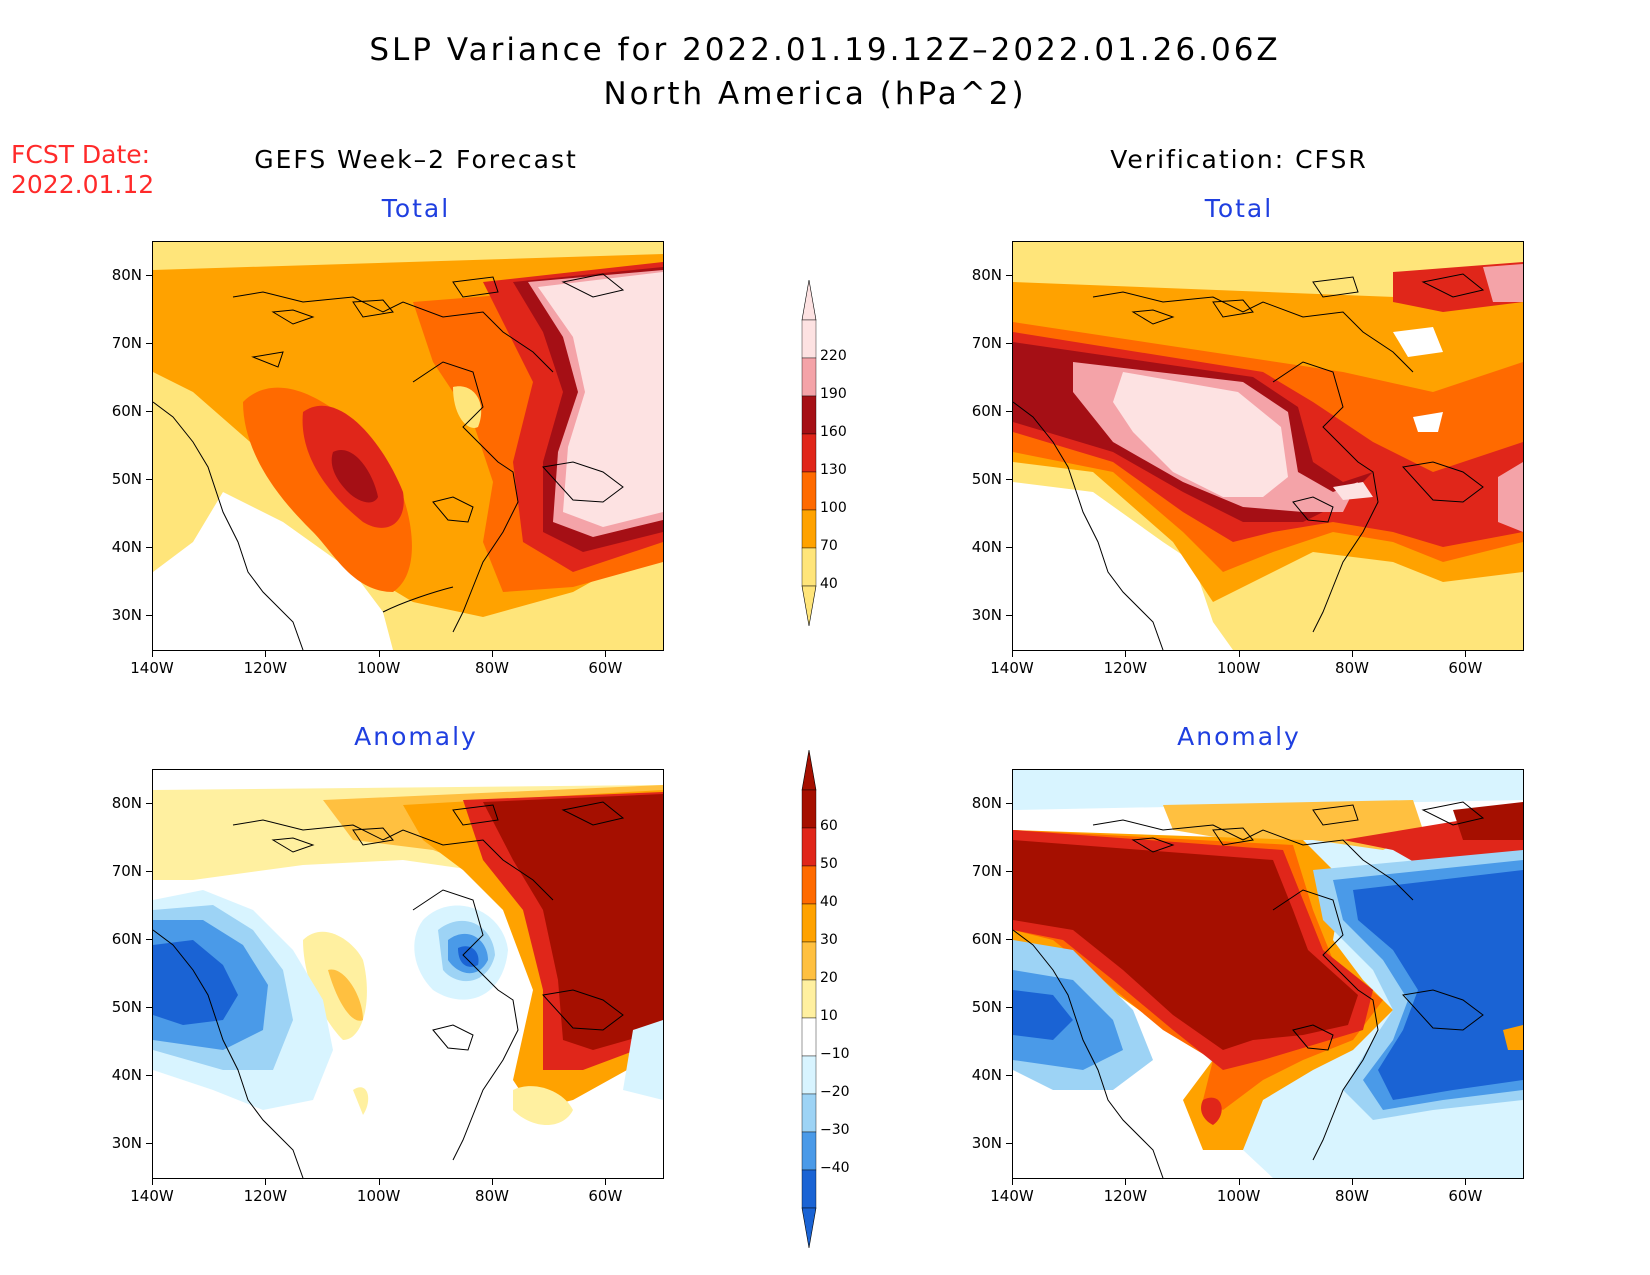  What do you see at coordinates (829, 864) in the screenshot?
I see `colorbar-anomaly-label: 50` at bounding box center [829, 864].